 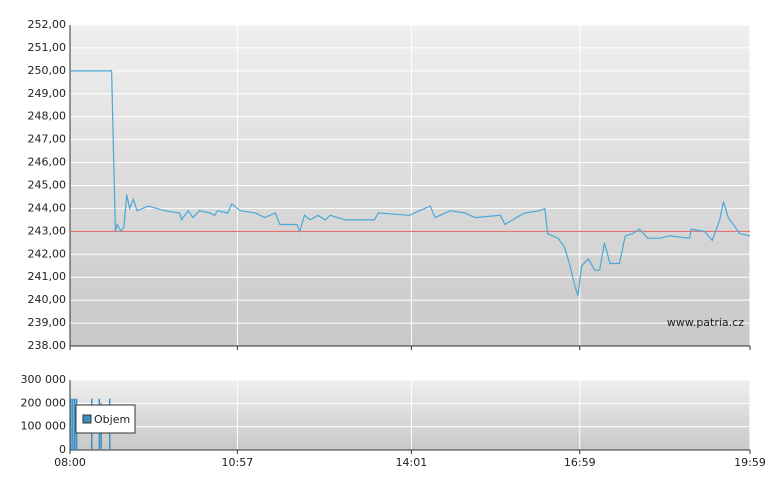 I want to click on legend-swatch, so click(x=87, y=419).